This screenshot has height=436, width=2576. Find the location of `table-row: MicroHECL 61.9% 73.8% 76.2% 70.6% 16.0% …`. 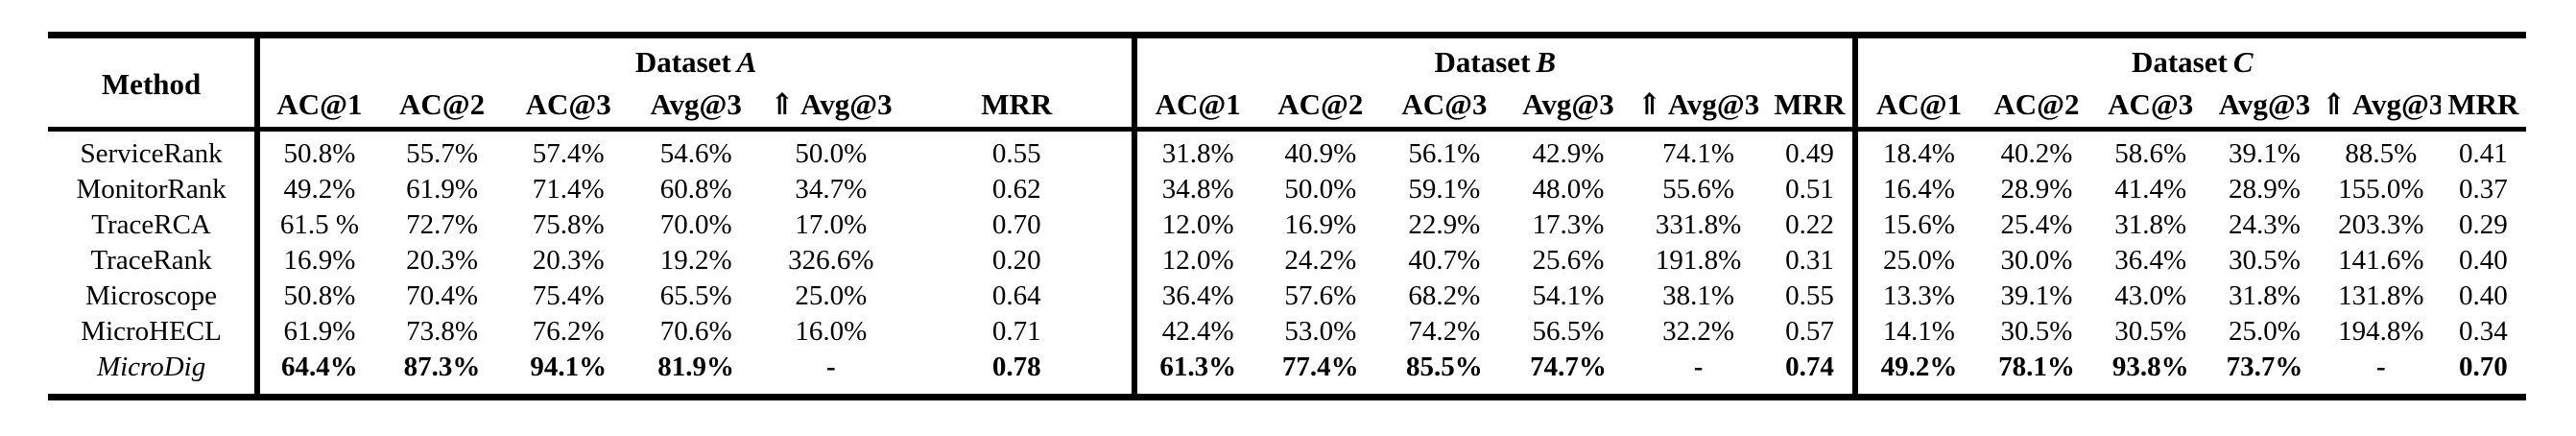

table-row: MicroHECL 61.9% 73.8% 76.2% 70.6% 16.0% … is located at coordinates (1287, 332).